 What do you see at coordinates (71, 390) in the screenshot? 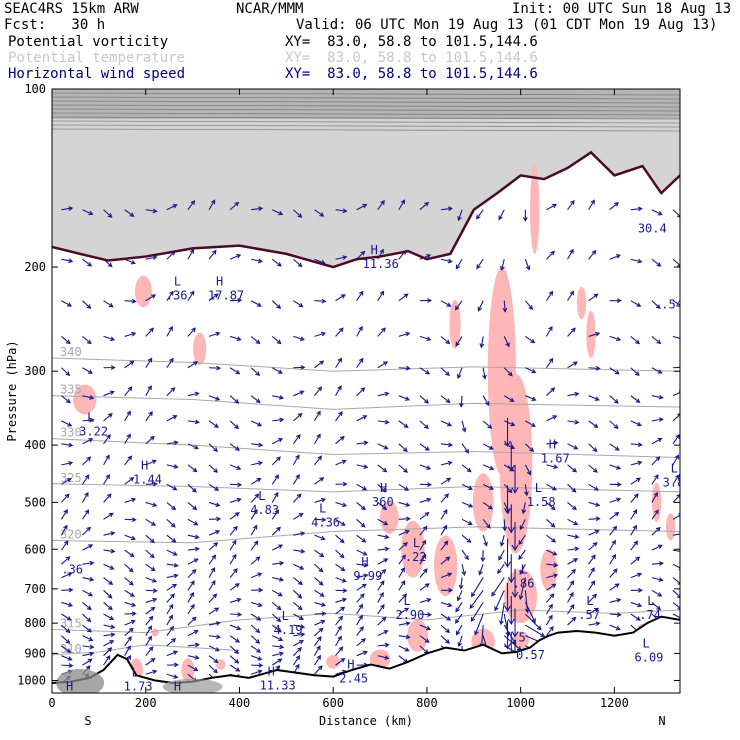
I see `theta-label-335: 335` at bounding box center [71, 390].